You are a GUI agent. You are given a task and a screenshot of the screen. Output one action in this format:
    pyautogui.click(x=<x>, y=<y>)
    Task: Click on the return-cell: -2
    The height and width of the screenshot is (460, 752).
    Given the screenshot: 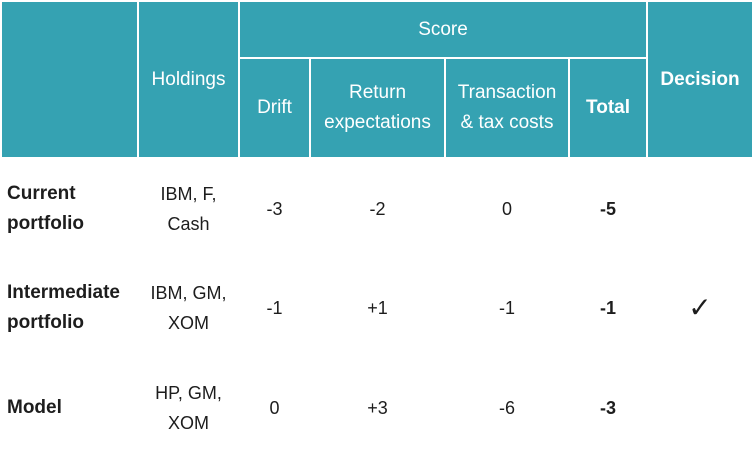 What is the action you would take?
    pyautogui.click(x=377, y=208)
    